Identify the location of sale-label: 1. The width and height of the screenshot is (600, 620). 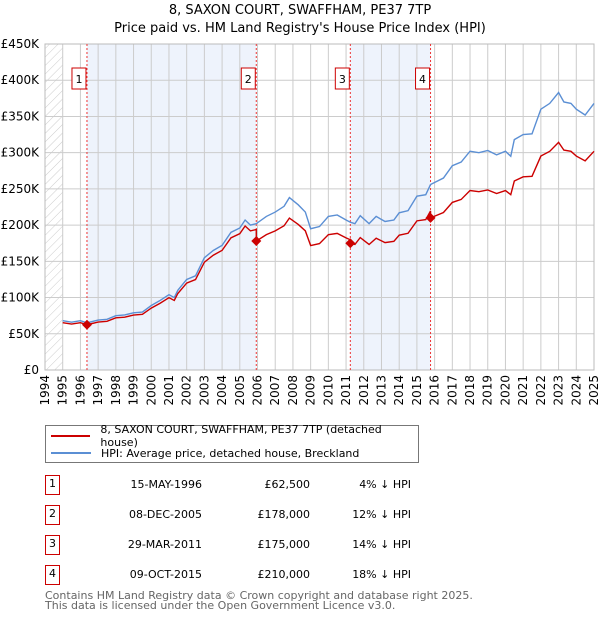
(78, 79).